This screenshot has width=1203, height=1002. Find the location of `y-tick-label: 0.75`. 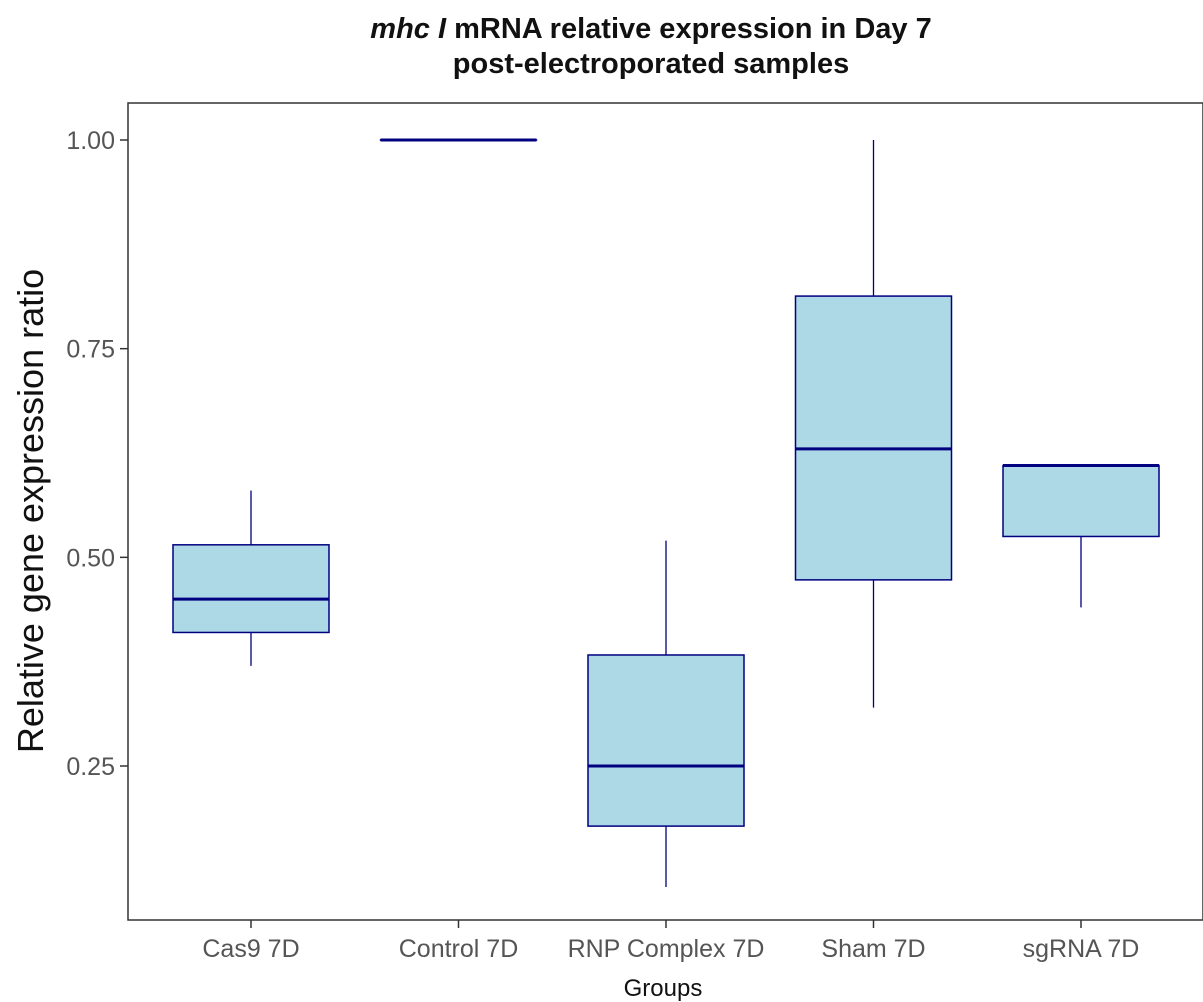

y-tick-label: 0.75 is located at coordinates (90, 350).